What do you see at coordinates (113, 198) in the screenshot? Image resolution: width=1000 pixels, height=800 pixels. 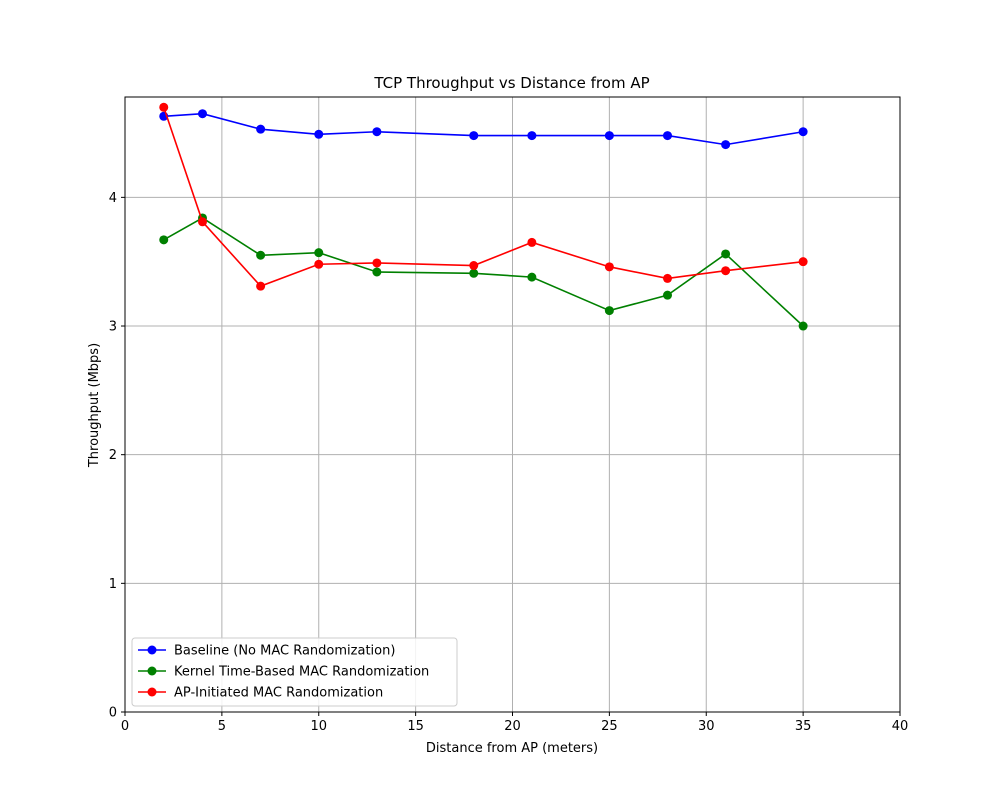 I see `y-tick-label: 4` at bounding box center [113, 198].